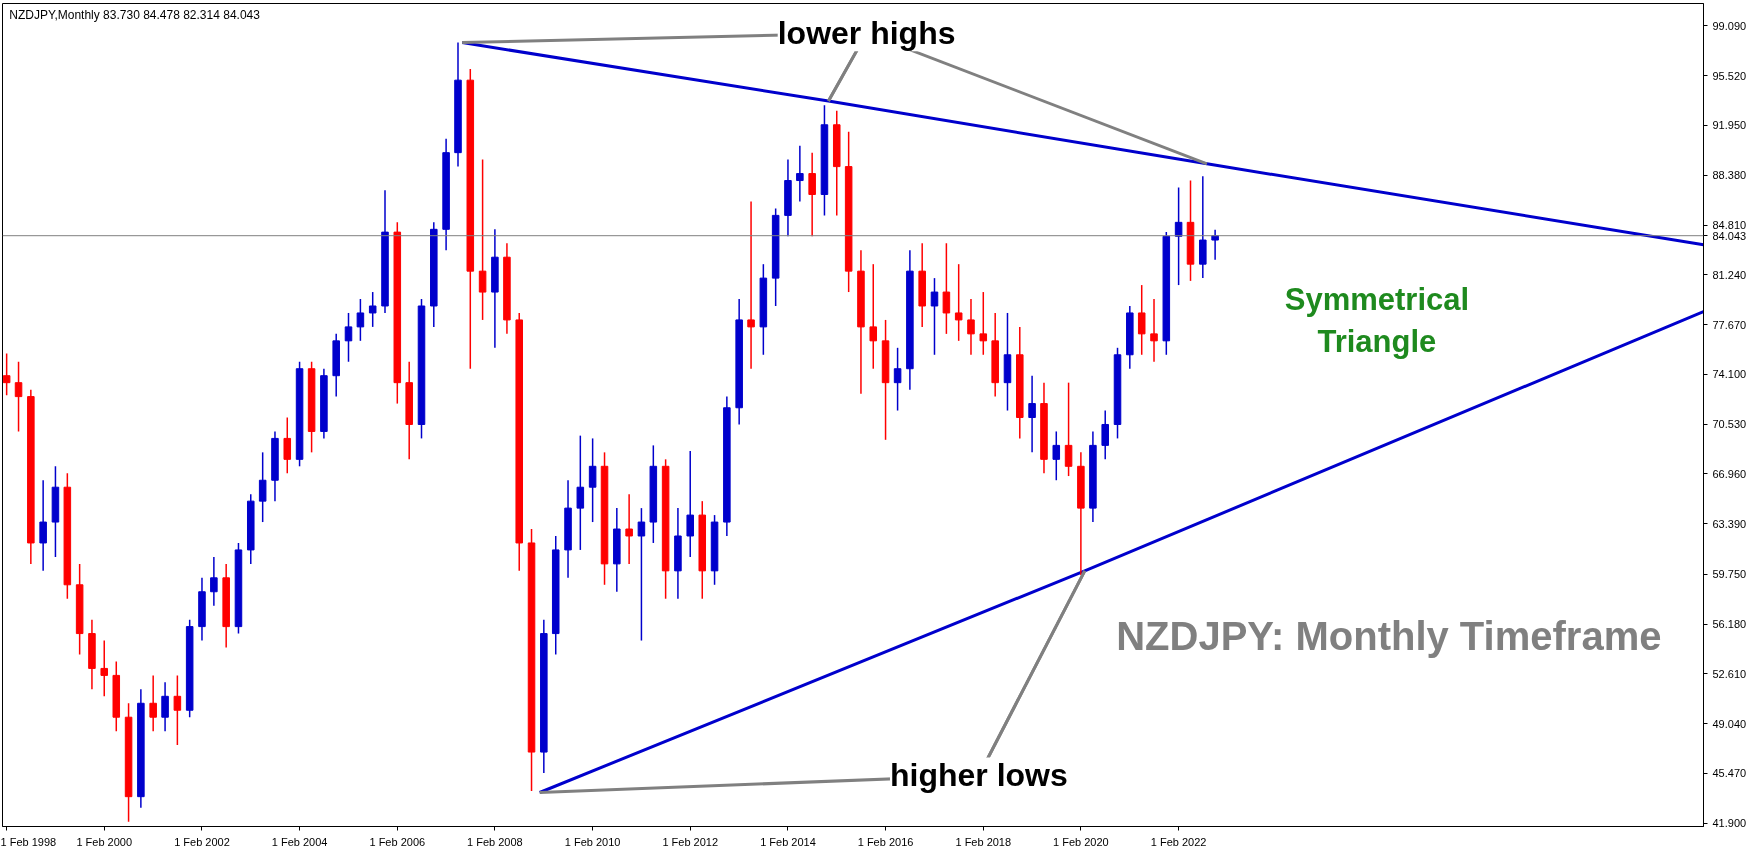 The height and width of the screenshot is (850, 1749). What do you see at coordinates (592, 841) in the screenshot?
I see `x-tick-label: 1 Feb 2010` at bounding box center [592, 841].